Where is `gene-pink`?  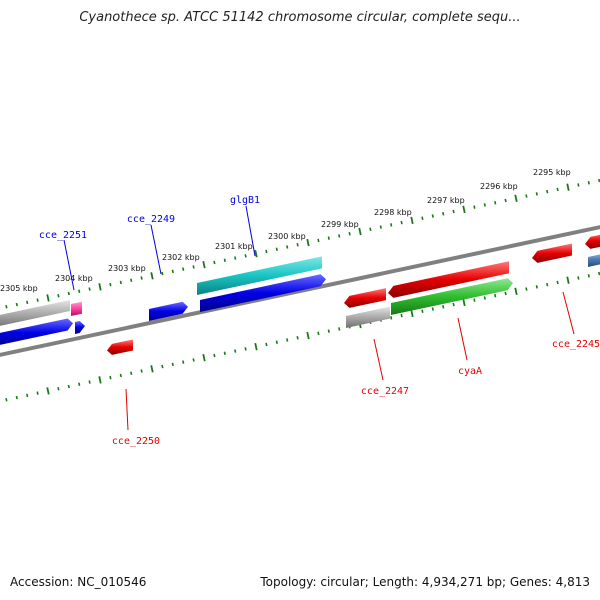 gene-pink is located at coordinates (76, 308).